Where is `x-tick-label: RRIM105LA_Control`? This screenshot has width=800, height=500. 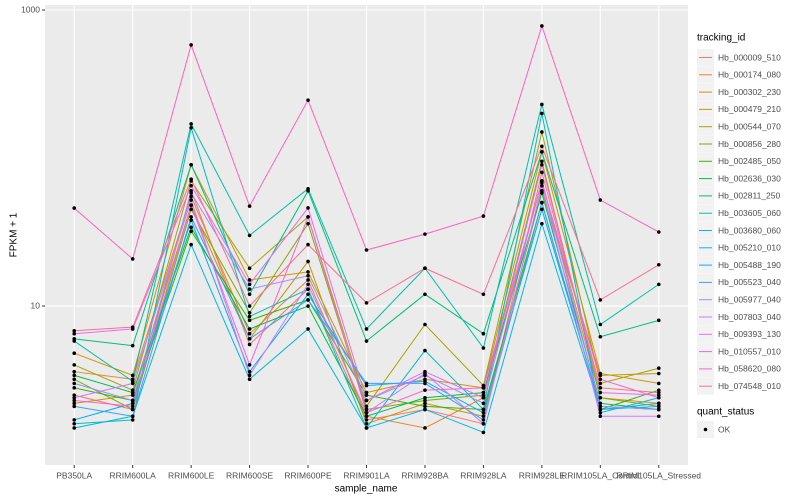
x-tick-label: RRIM105LA_Control is located at coordinates (600, 475).